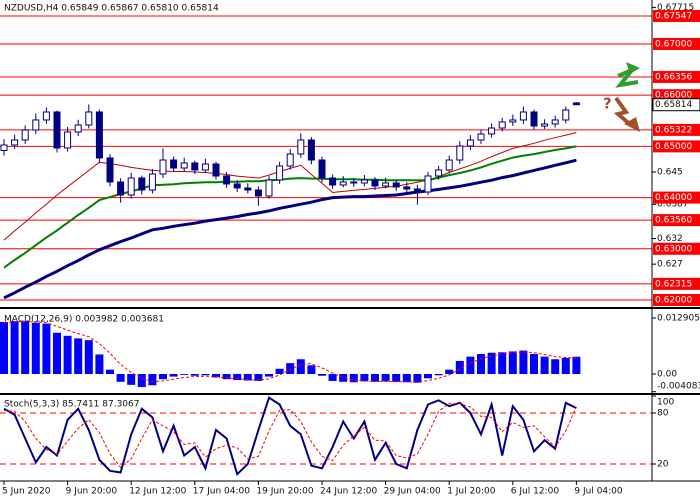  I want to click on x-tick-label: 1 Jul 20:00, so click(471, 492).